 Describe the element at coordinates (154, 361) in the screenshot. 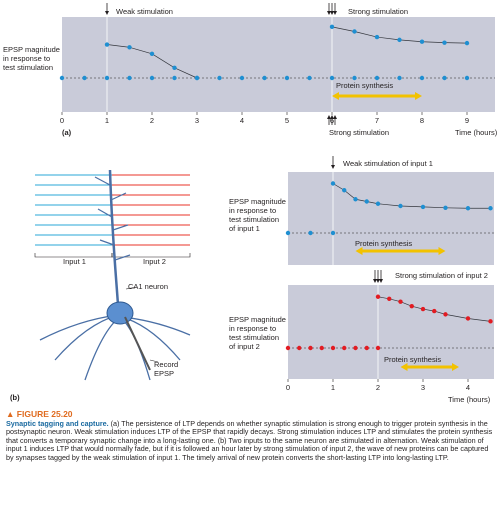

I see `record-pointer` at that location.